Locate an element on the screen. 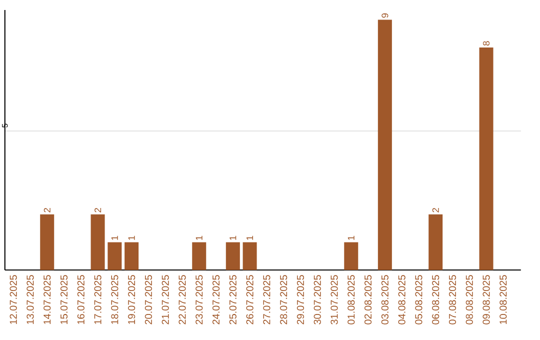  x-tick-label: 09.08.2025 is located at coordinates (486, 299).